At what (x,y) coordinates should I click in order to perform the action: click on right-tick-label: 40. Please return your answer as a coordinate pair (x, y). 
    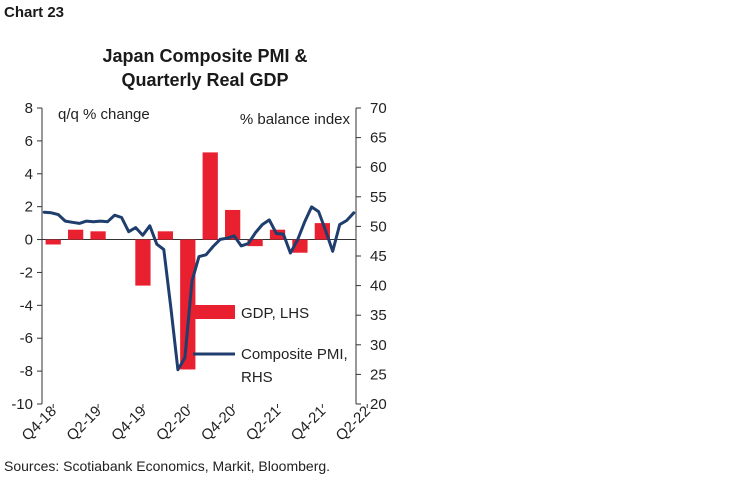
    Looking at the image, I should click on (378, 286).